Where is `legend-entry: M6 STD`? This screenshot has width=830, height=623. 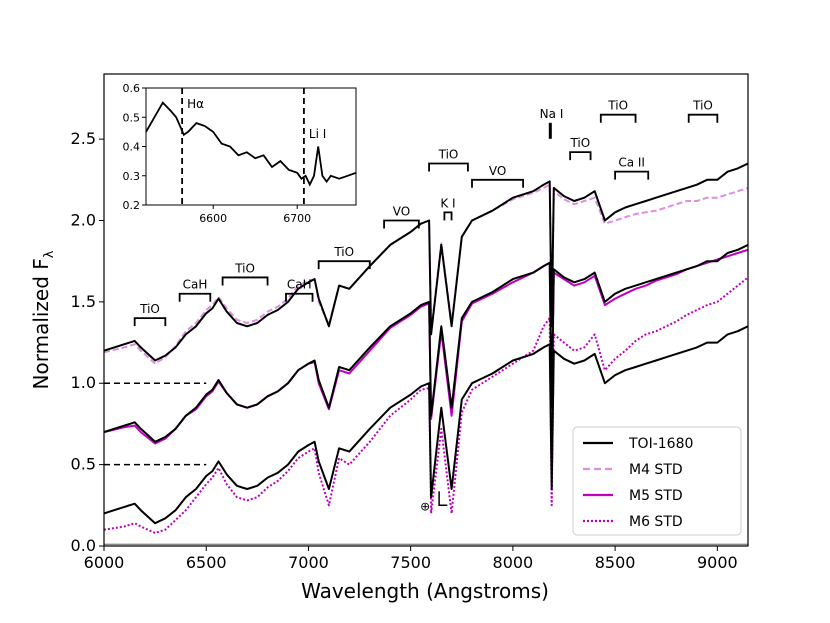
legend-entry: M6 STD is located at coordinates (633, 522).